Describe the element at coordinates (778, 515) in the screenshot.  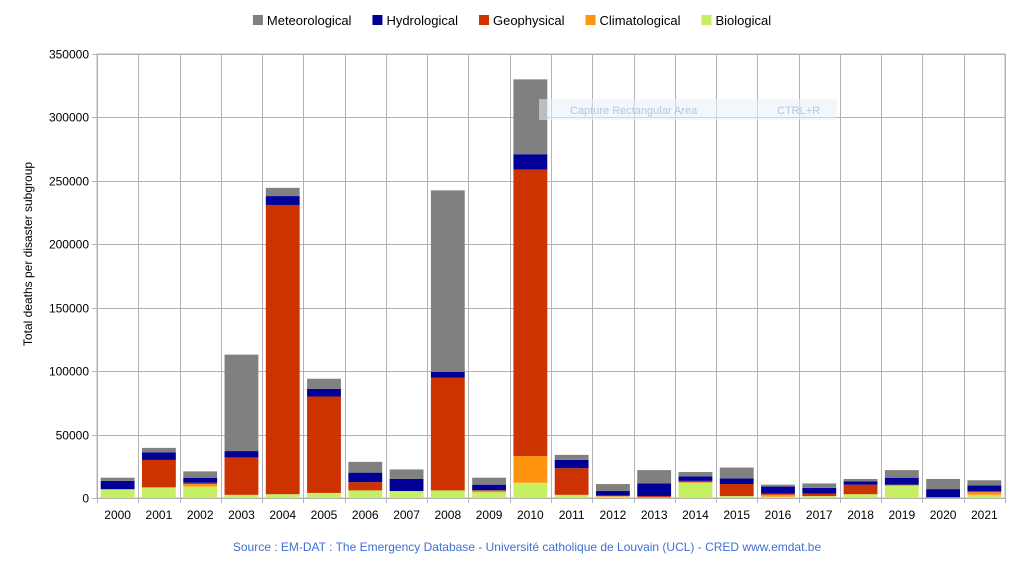
I see `x-tick-label: 2016` at that location.